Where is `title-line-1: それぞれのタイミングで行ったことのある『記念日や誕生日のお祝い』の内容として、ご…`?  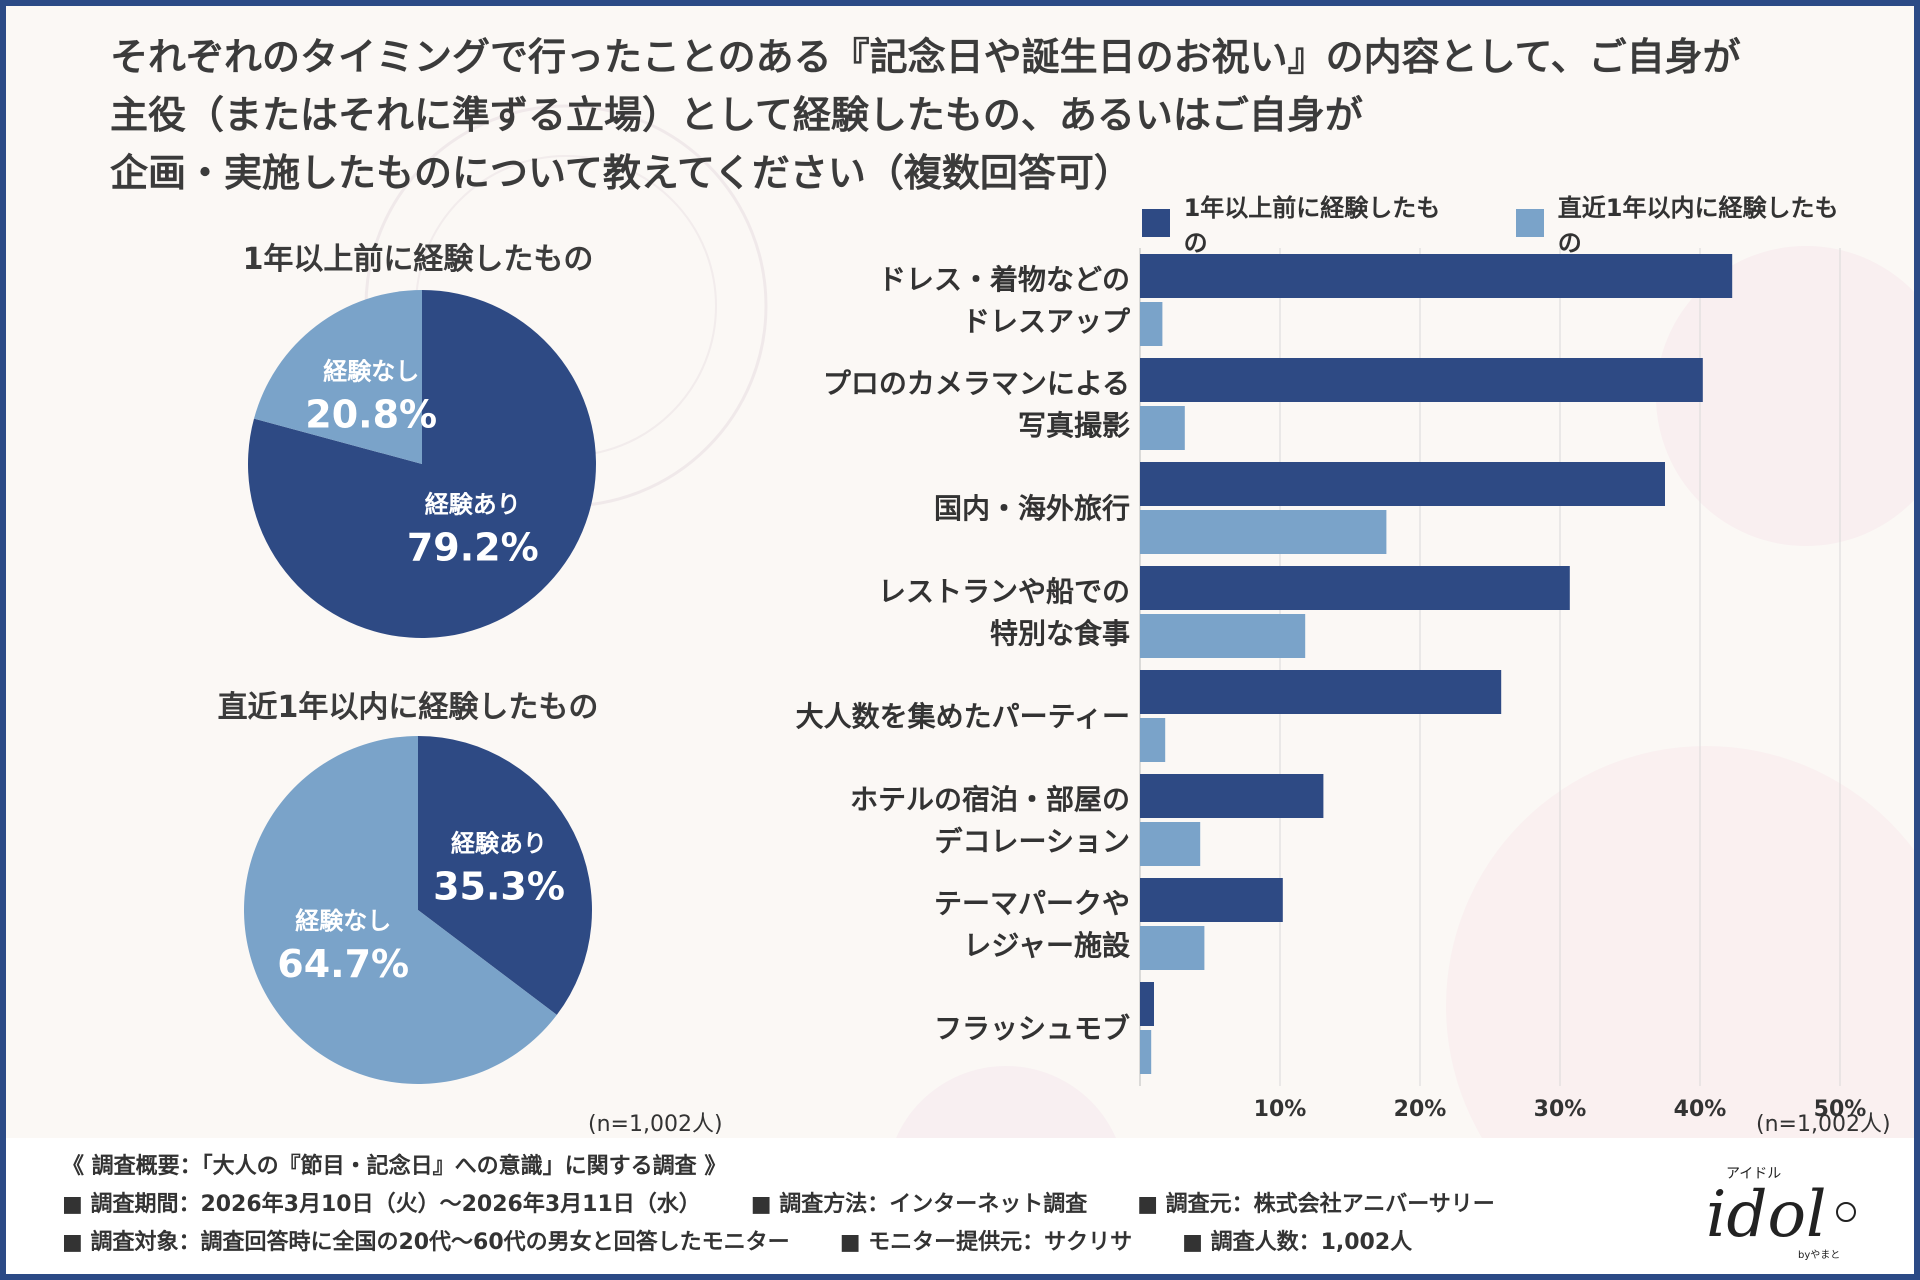
title-line-1: それぞれのタイミングで行ったことのある『記念日や誕生日のお祝い』の内容として、ご… is located at coordinates (925, 57).